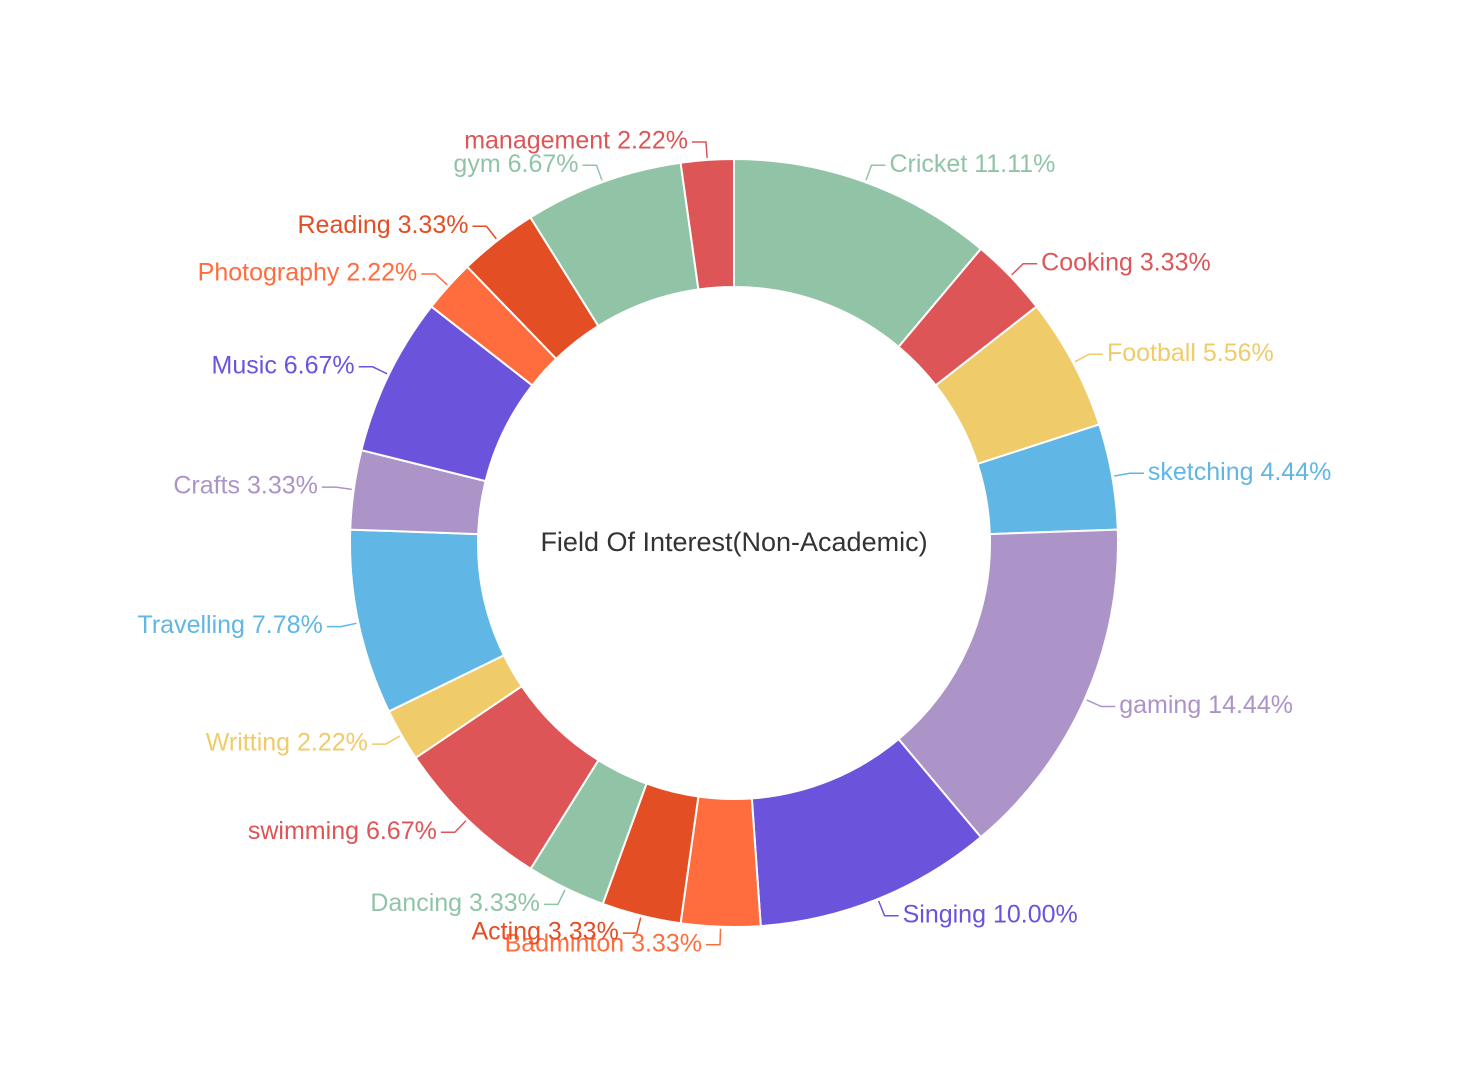  I want to click on slice-management, so click(707, 224).